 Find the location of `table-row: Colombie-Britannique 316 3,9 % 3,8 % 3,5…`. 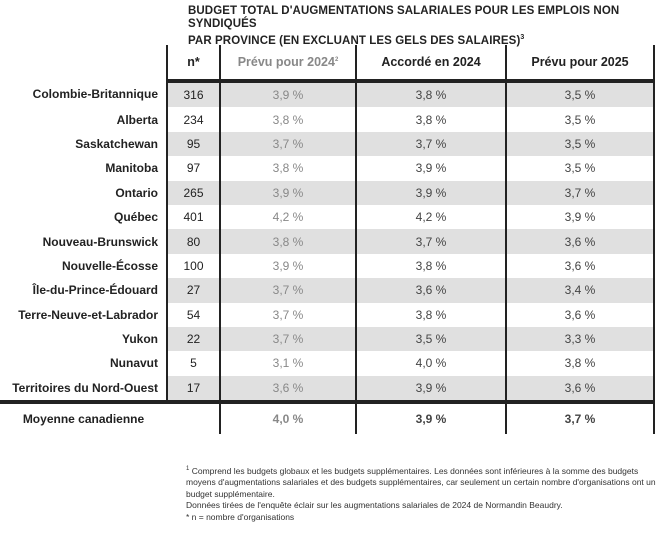

table-row: Colombie-Britannique 316 3,9 % 3,8 % 3,5… is located at coordinates (327, 94).